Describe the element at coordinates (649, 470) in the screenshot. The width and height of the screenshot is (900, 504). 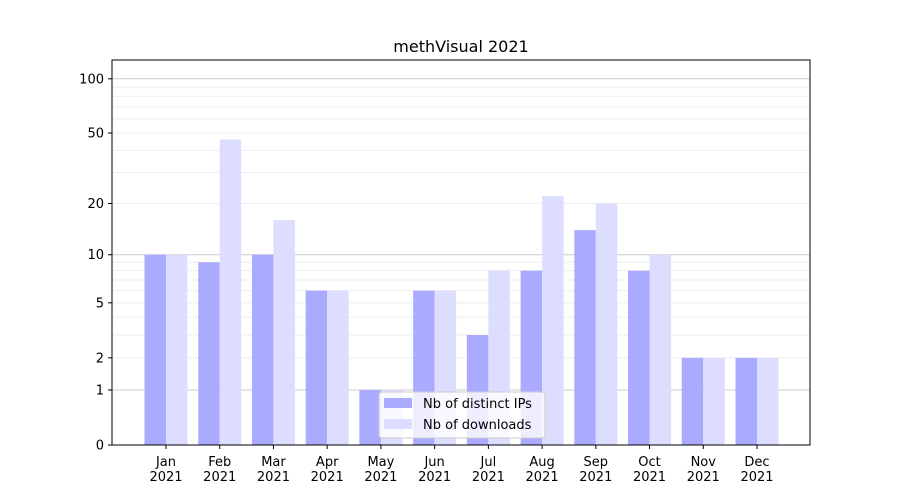
I see `x-tick-label: Oct 2021` at that location.